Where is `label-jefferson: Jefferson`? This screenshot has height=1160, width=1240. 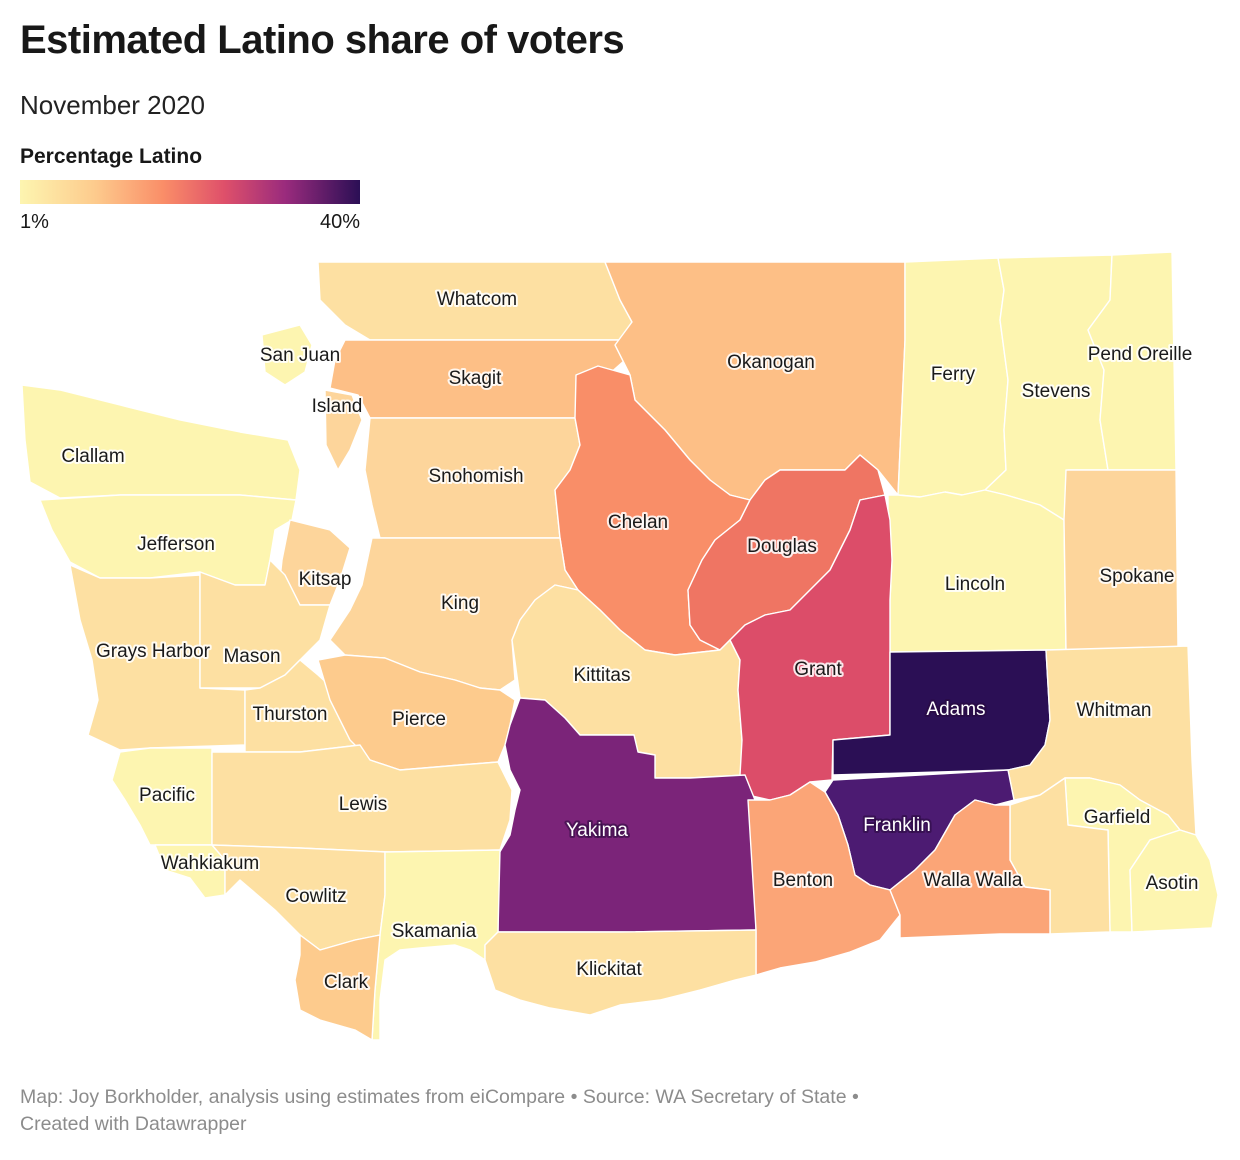
label-jefferson: Jefferson is located at coordinates (176, 544).